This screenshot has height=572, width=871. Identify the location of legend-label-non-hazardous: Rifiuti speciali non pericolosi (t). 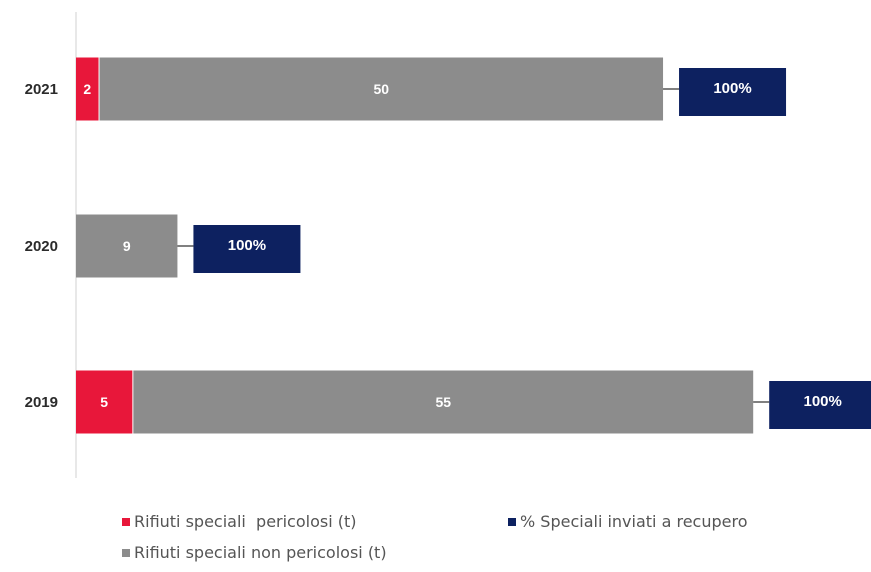
(260, 552).